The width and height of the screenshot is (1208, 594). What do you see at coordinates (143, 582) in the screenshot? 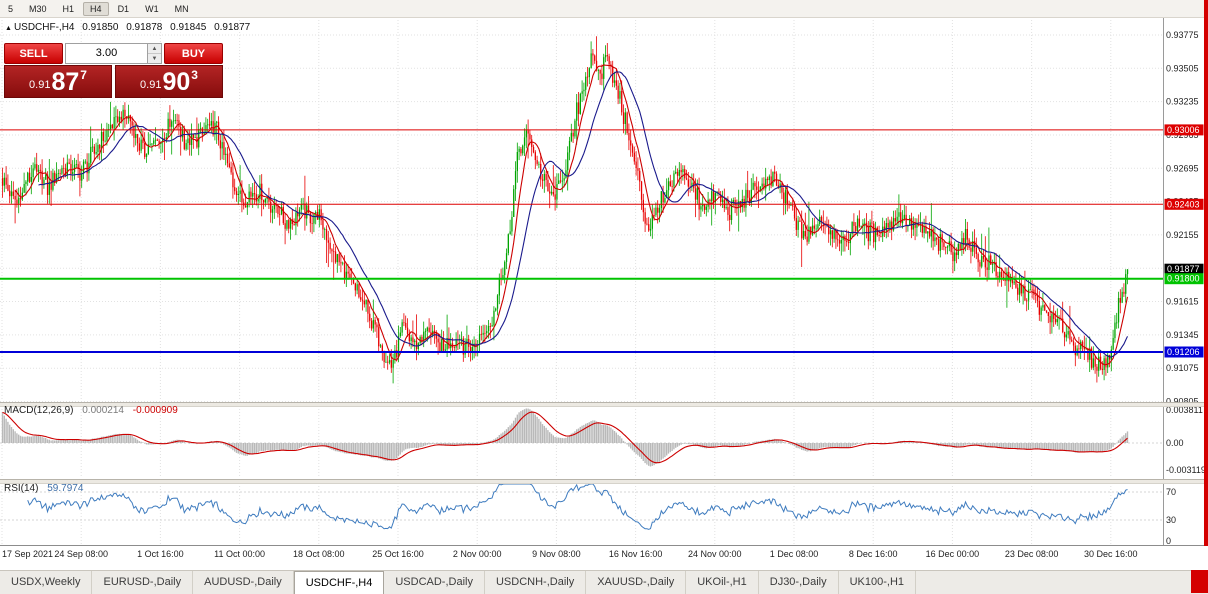
I see `tab-eurusd-daily: EURUSD-,Daily` at bounding box center [143, 582].